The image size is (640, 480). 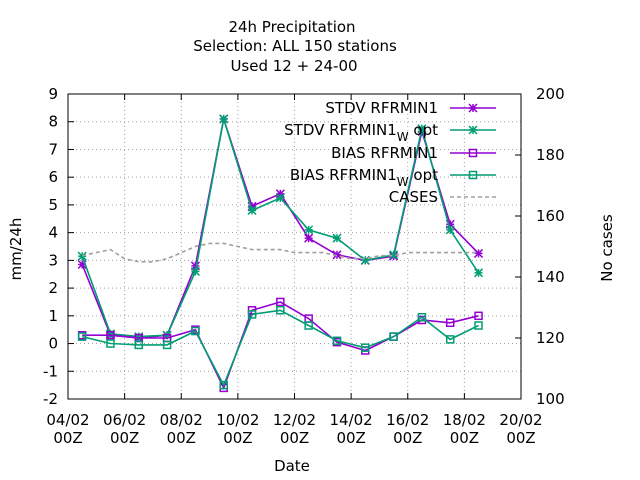 I want to click on legend-label: STDV RFRMIN1, so click(x=381, y=108).